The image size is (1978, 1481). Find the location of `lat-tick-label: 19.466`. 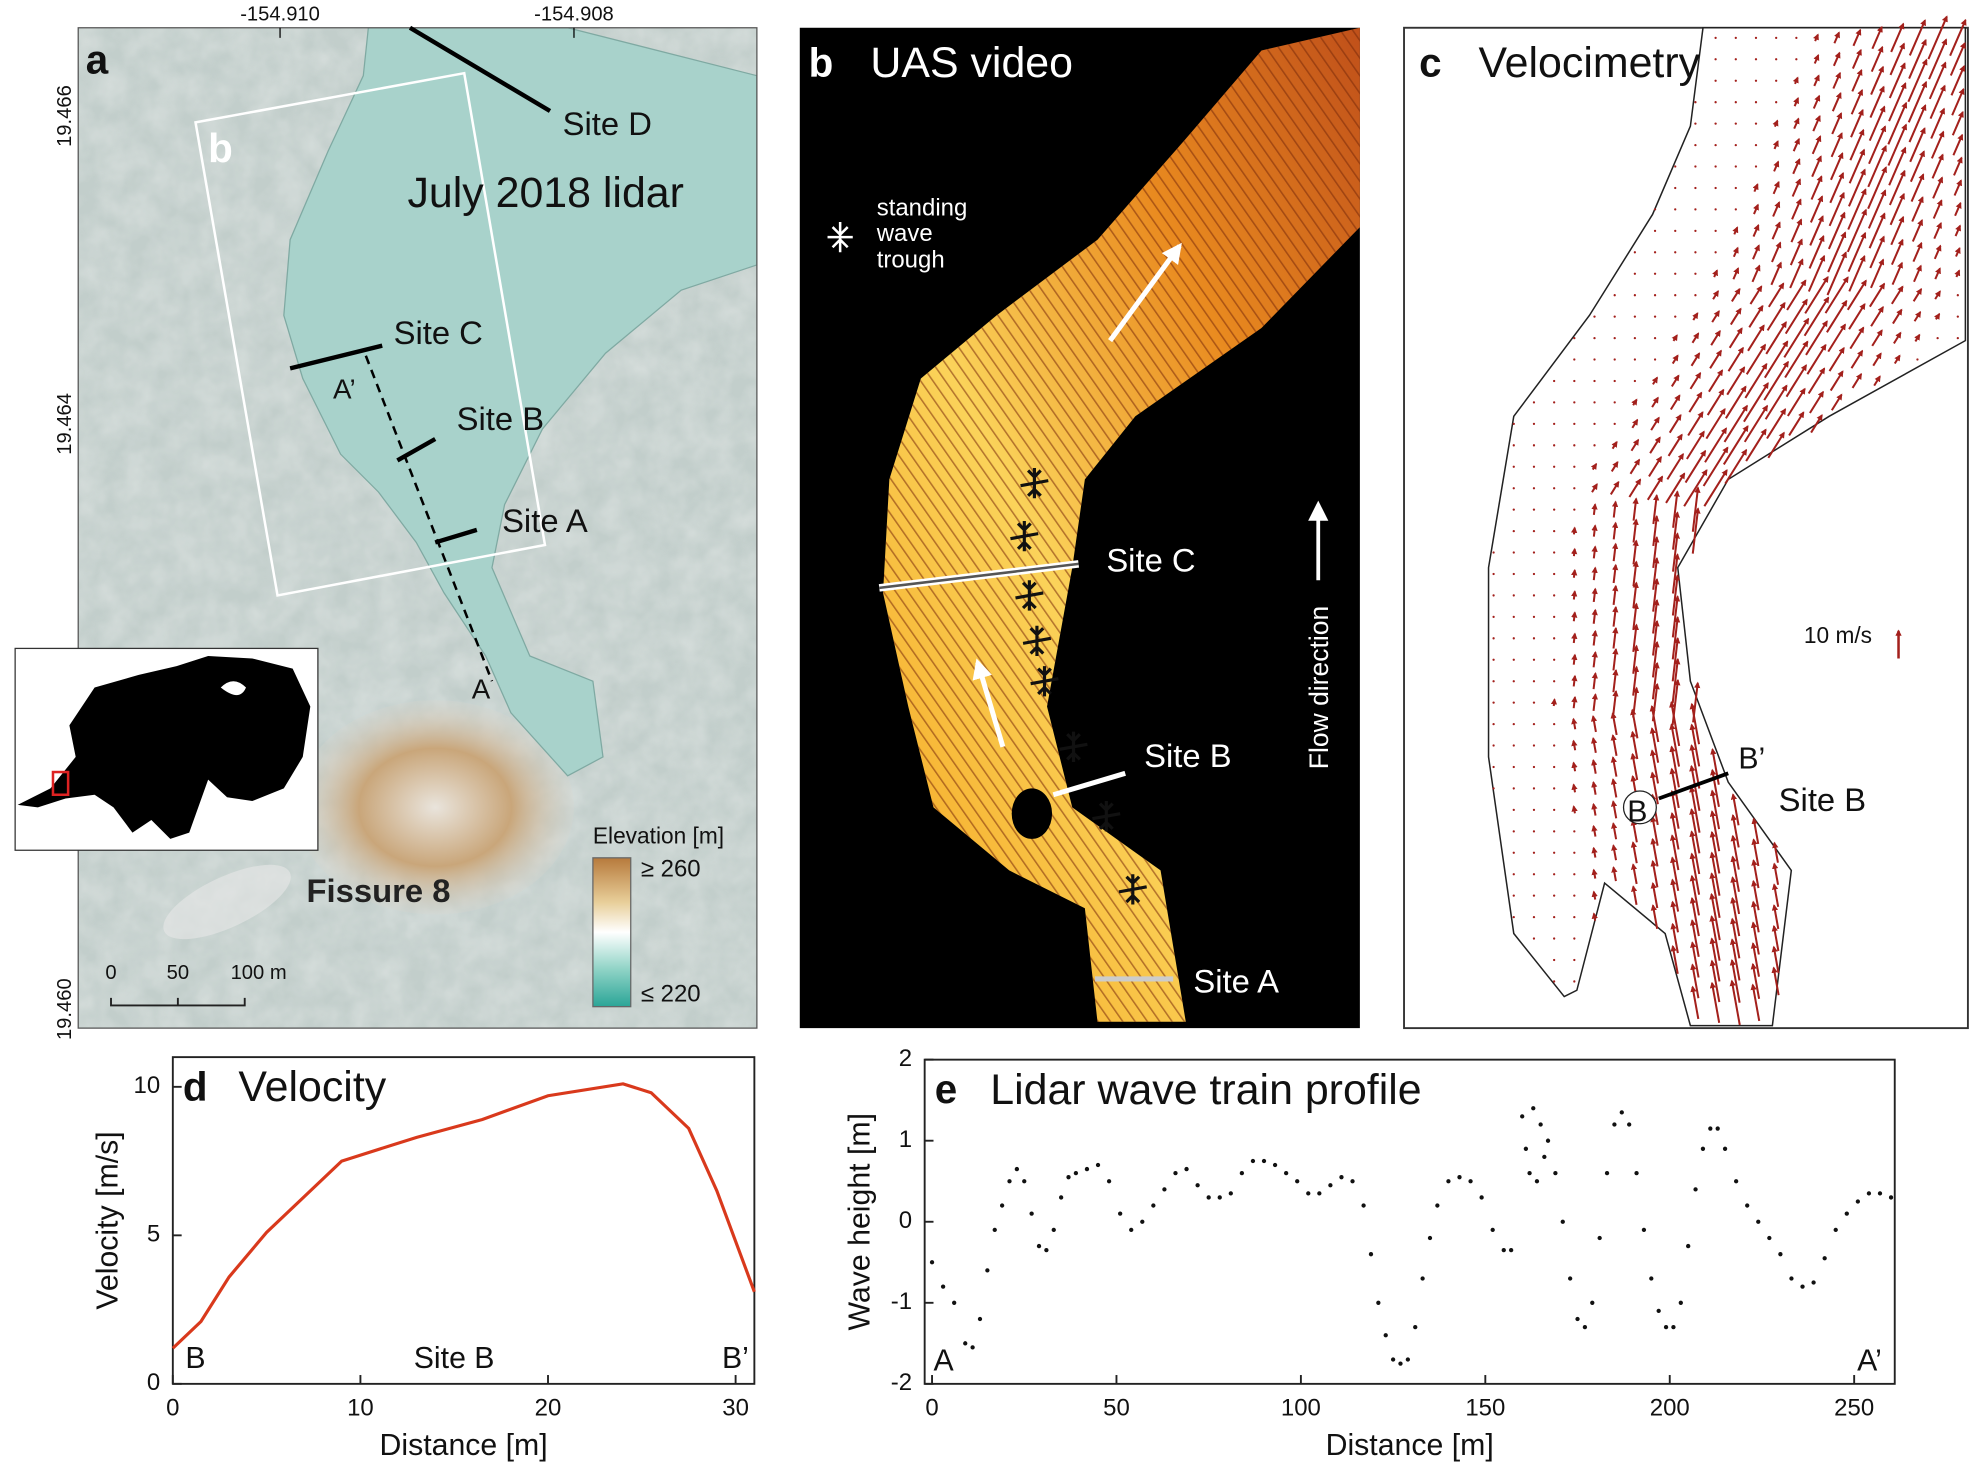

lat-tick-label: 19.466 is located at coordinates (65, 116).